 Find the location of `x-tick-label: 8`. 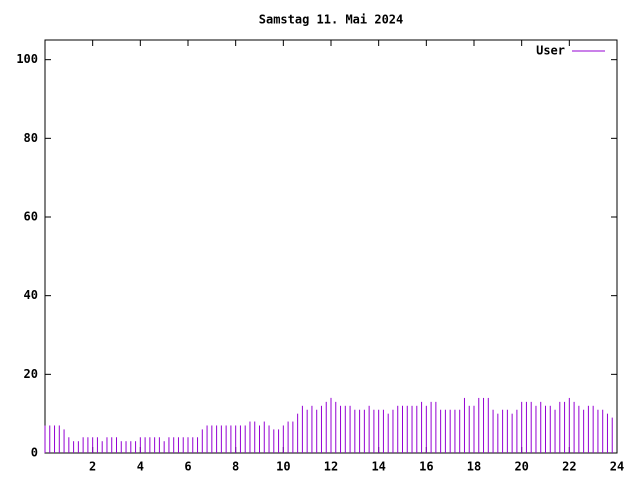

x-tick-label: 8 is located at coordinates (235, 467).